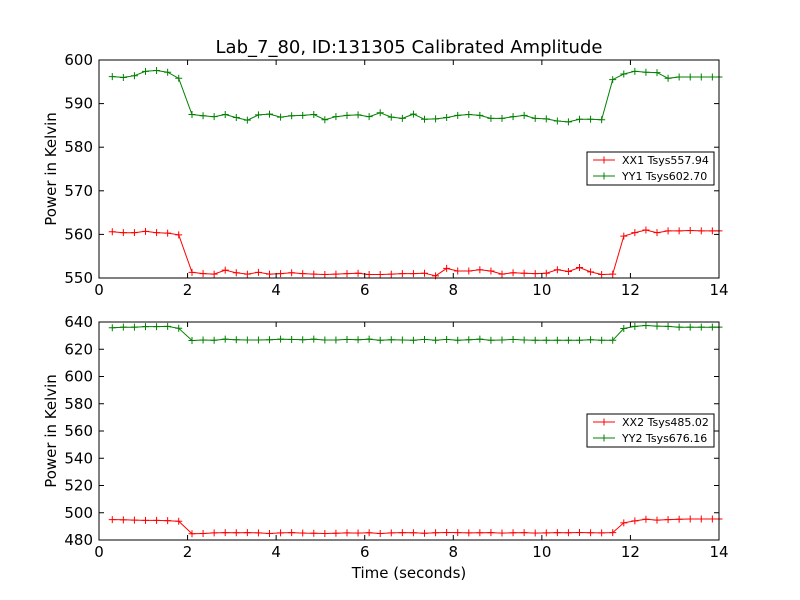  Describe the element at coordinates (630, 552) in the screenshot. I see `x-tick-label: 12` at that location.